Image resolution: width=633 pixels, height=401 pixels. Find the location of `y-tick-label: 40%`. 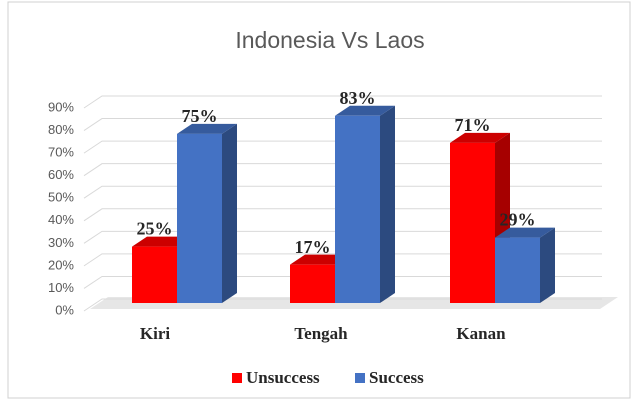

y-tick-label: 40% is located at coordinates (61, 219).